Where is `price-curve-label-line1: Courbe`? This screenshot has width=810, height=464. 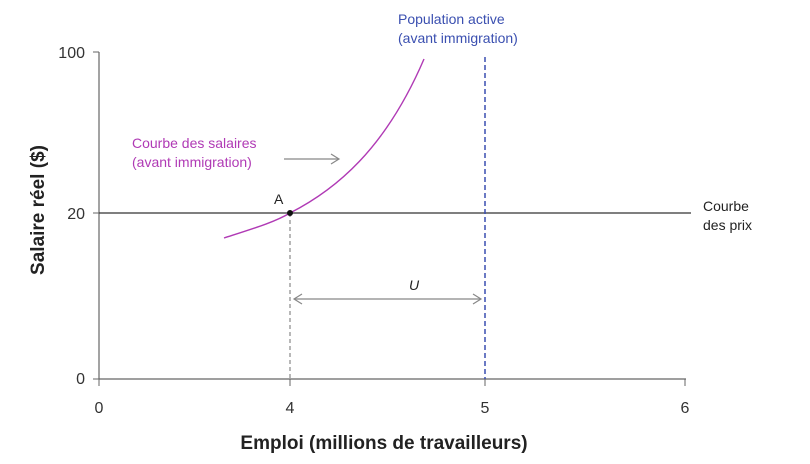
price-curve-label-line1: Courbe is located at coordinates (726, 206).